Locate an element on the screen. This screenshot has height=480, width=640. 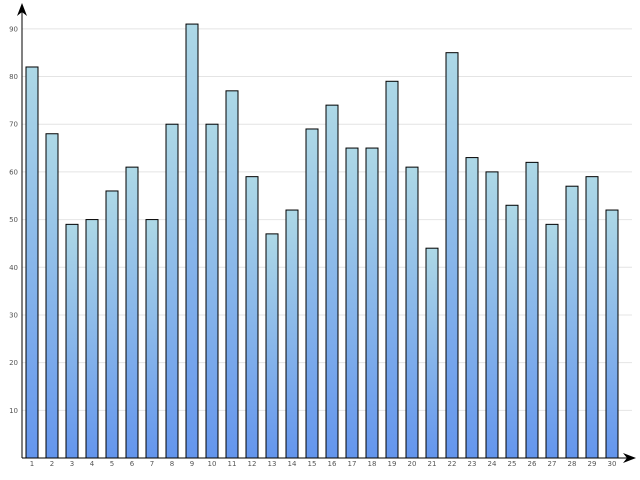
x-tick-label: 22 is located at coordinates (452, 464).